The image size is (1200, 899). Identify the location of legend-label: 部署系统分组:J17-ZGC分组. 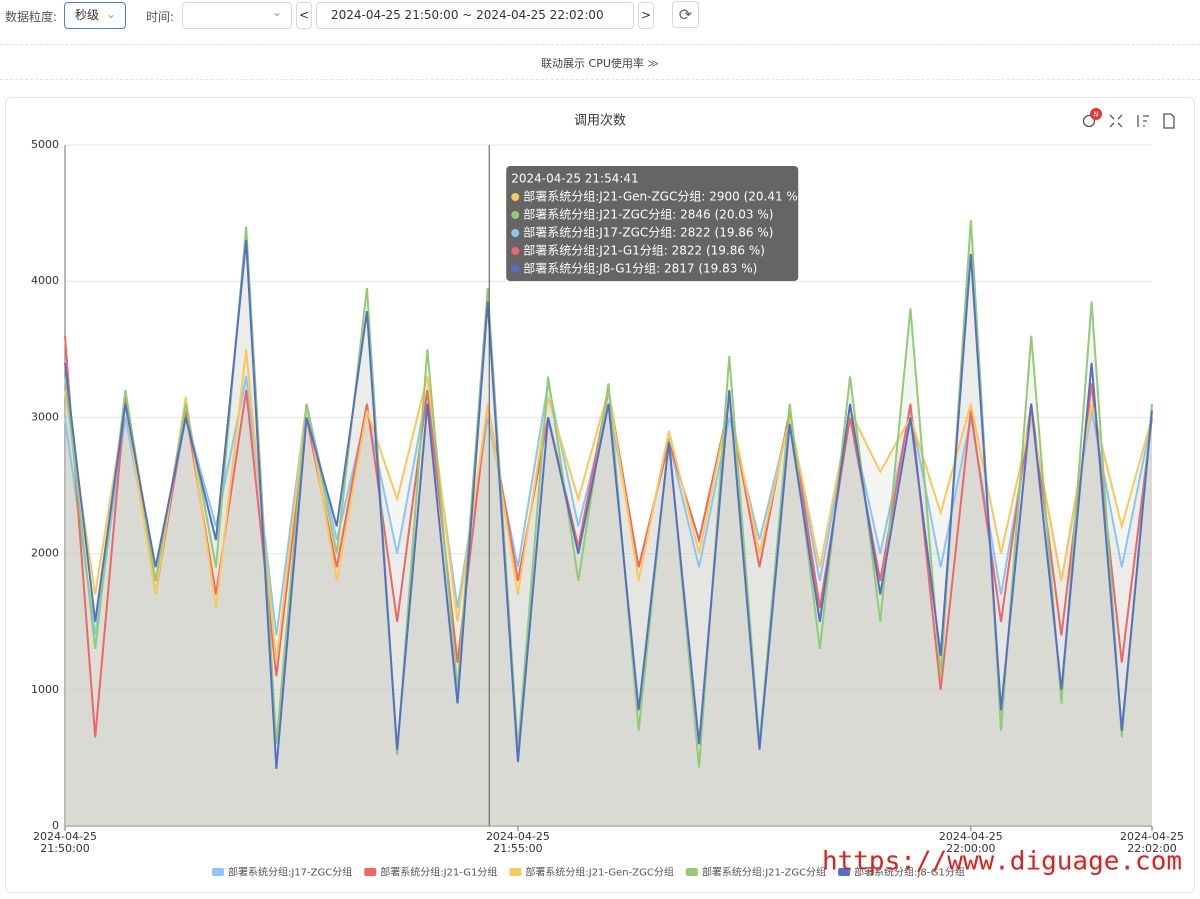
(290, 872).